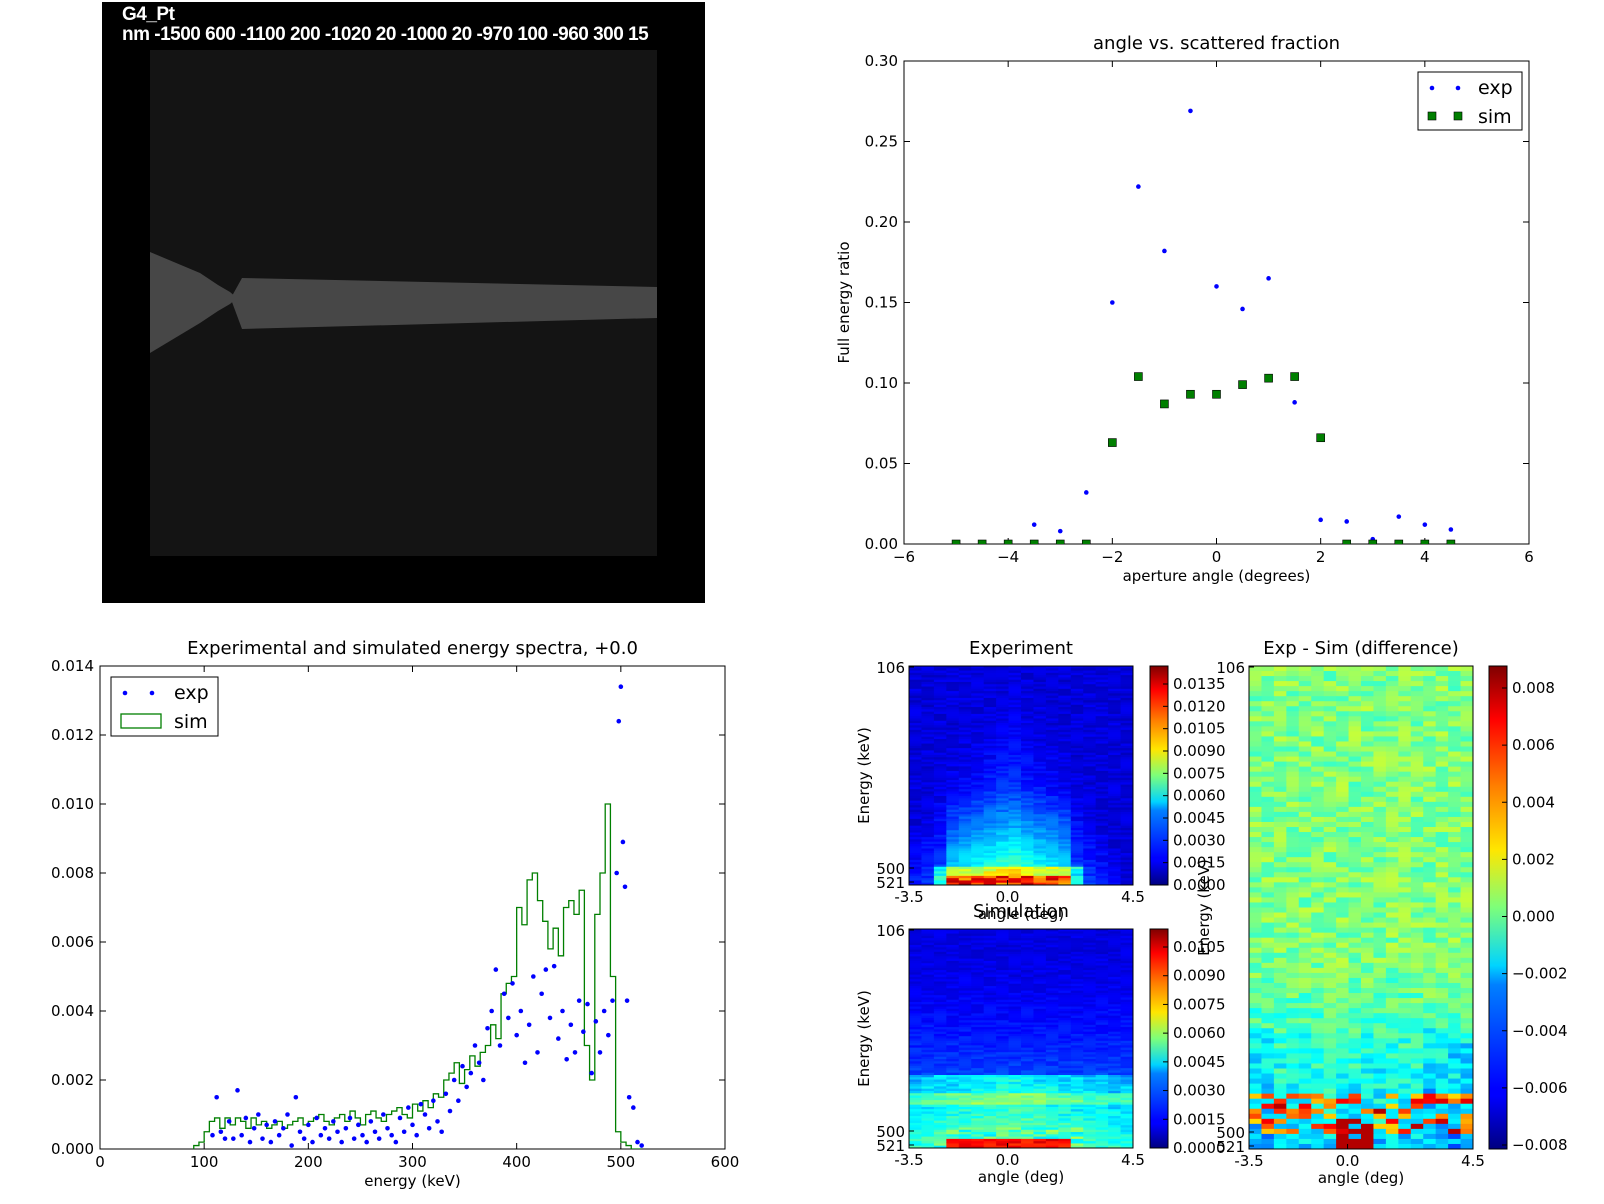 This screenshot has width=1604, height=1204. Describe the element at coordinates (1021, 775) in the screenshot. I see `experiment-frame` at that location.